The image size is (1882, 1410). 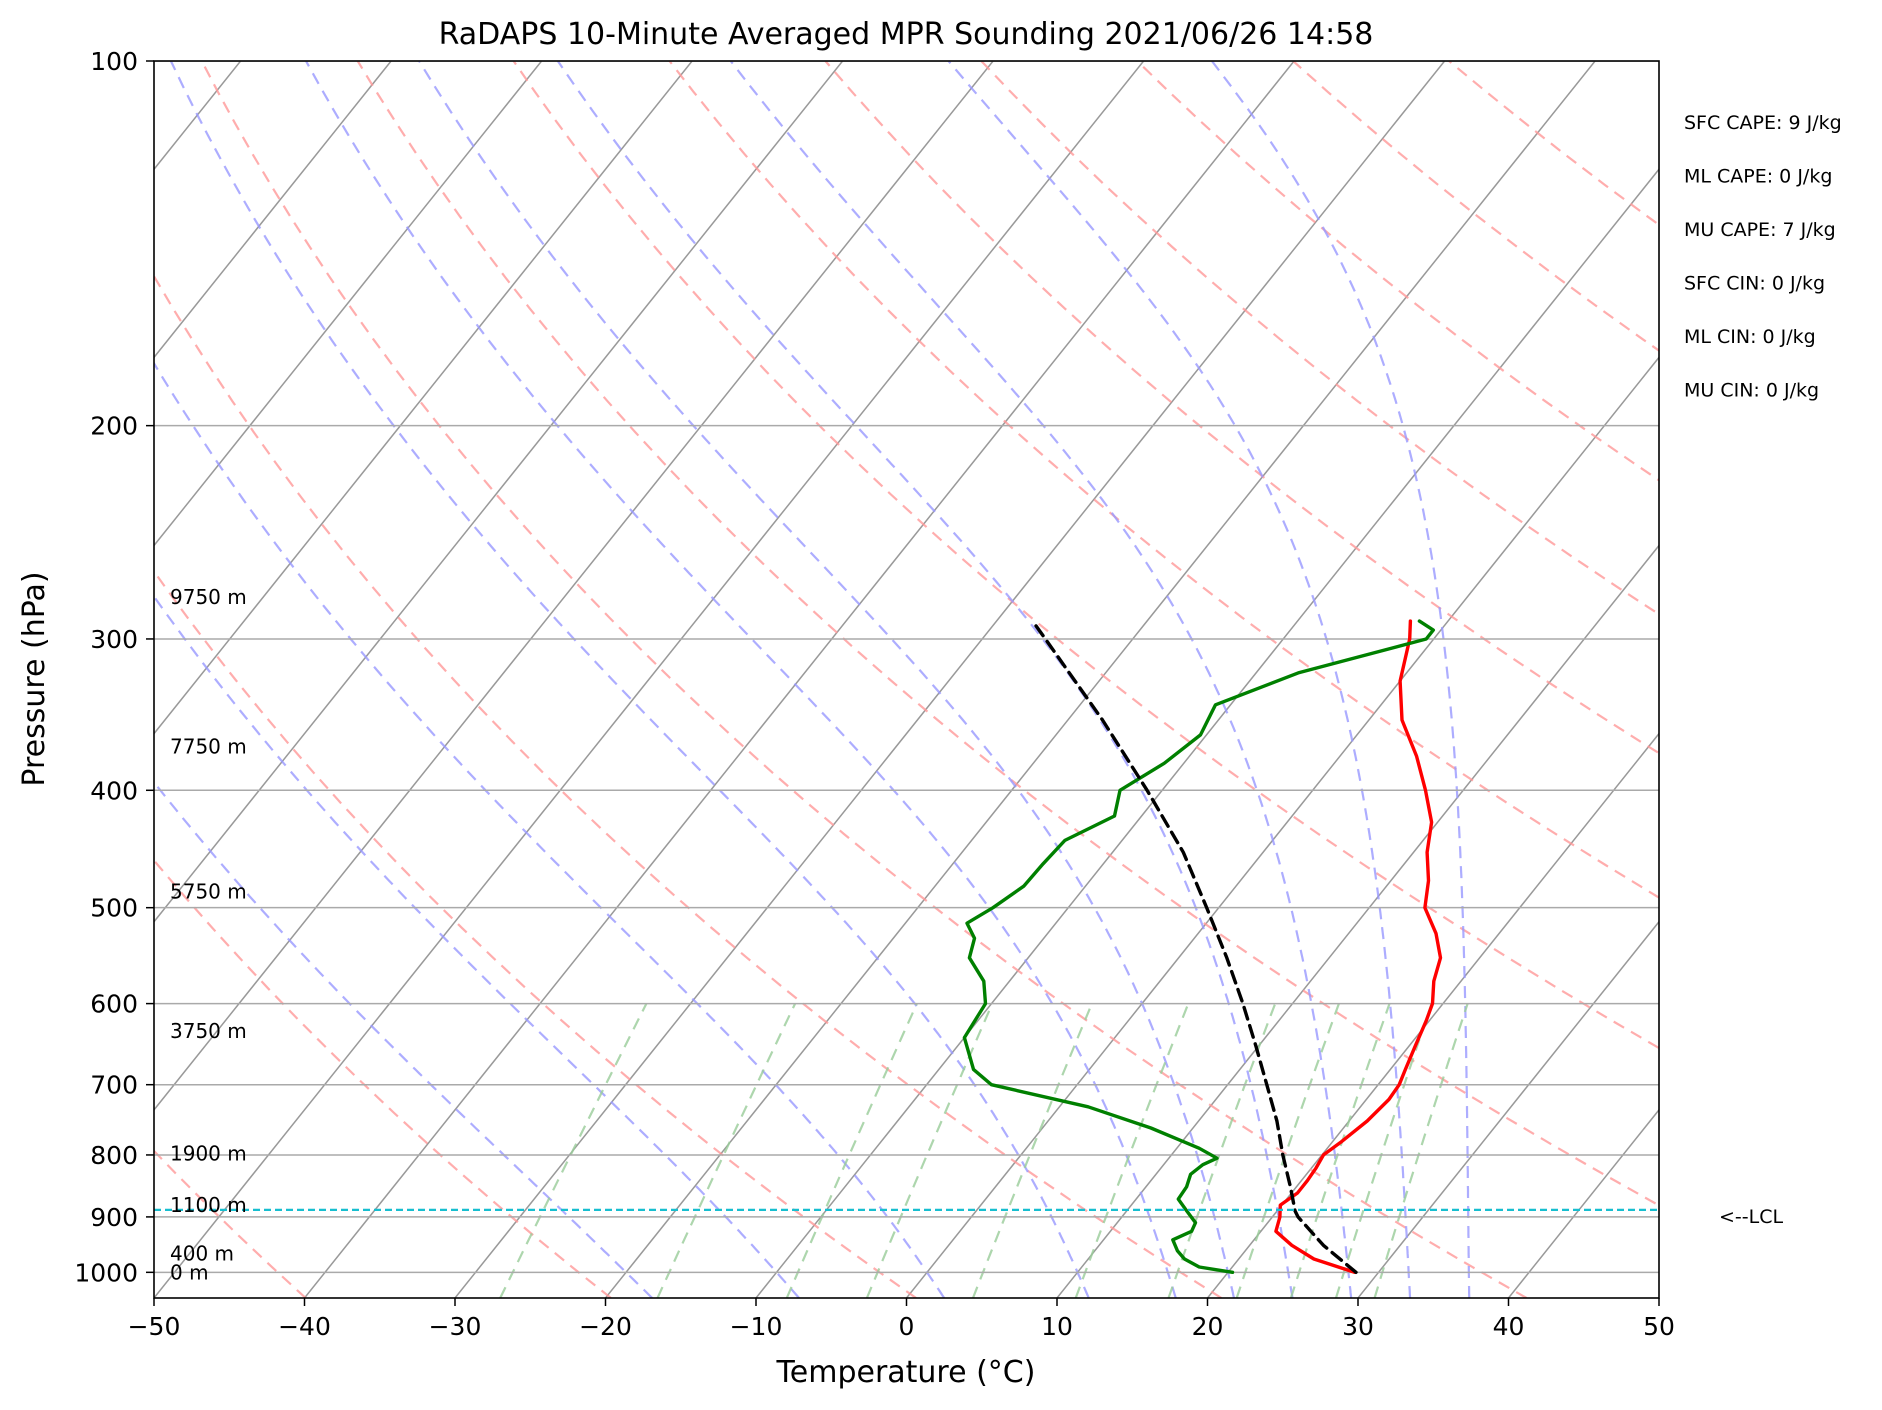 I want to click on height-label: 0 m, so click(x=189, y=1272).